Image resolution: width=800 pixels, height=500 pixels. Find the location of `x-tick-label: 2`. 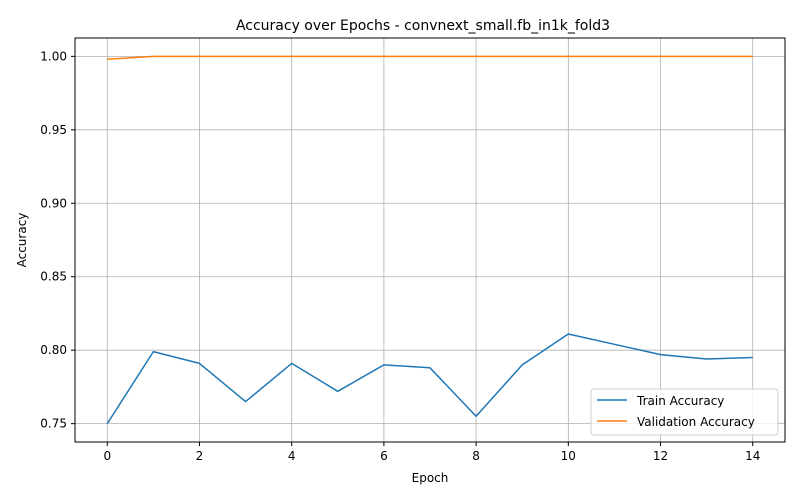

x-tick-label: 2 is located at coordinates (200, 456).